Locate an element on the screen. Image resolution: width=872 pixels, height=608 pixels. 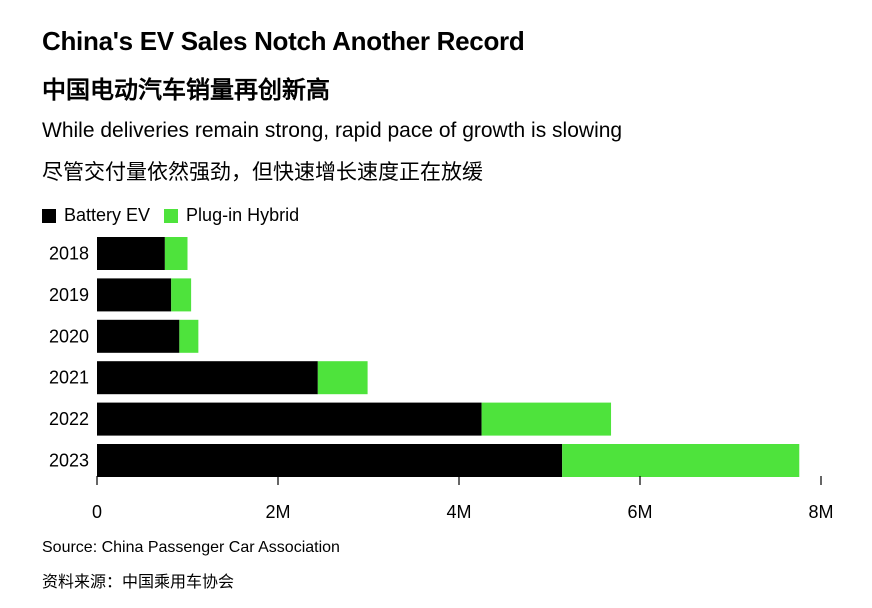
legend-swatch-plug-in-hybrid is located at coordinates (171, 215).